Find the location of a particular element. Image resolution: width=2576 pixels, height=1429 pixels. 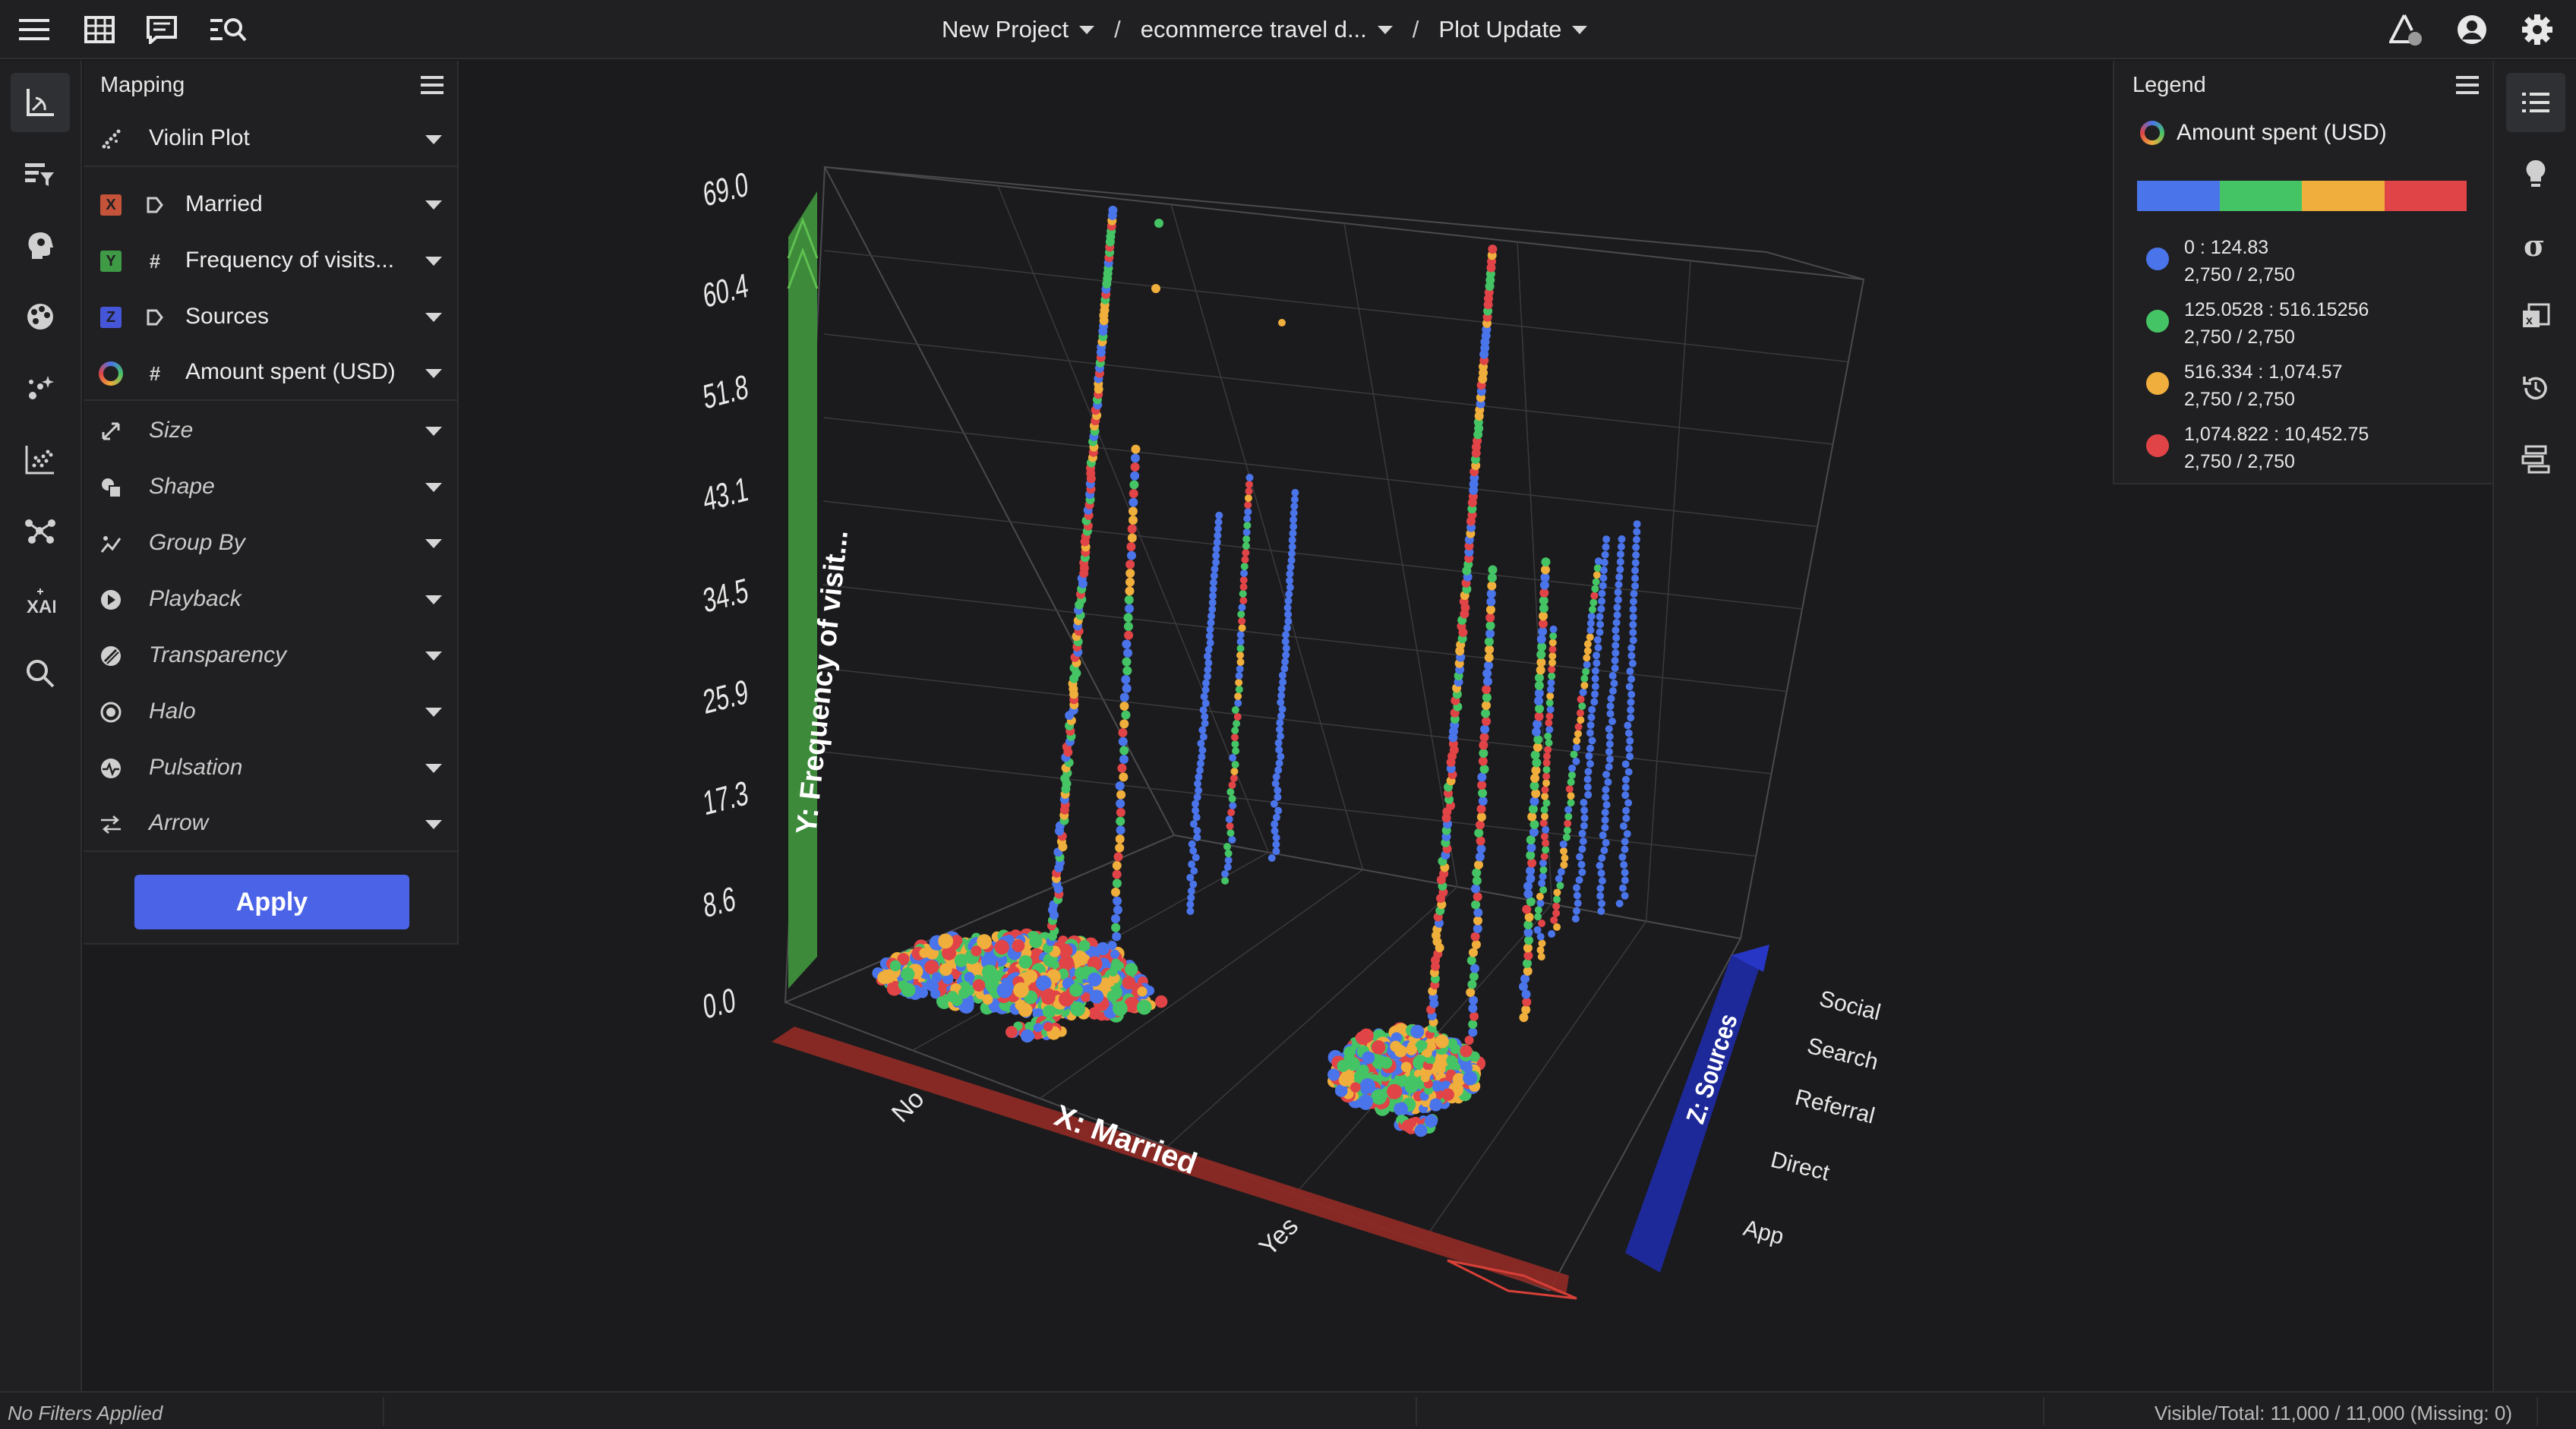

y-tick-label: 0.0 is located at coordinates (719, 1004).